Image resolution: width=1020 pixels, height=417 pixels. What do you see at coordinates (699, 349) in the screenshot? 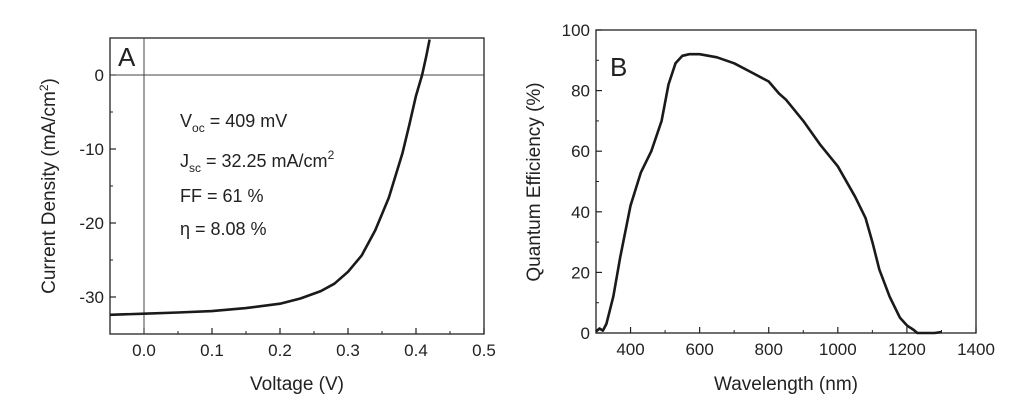
I see `x-tick-label: 600` at bounding box center [699, 349].